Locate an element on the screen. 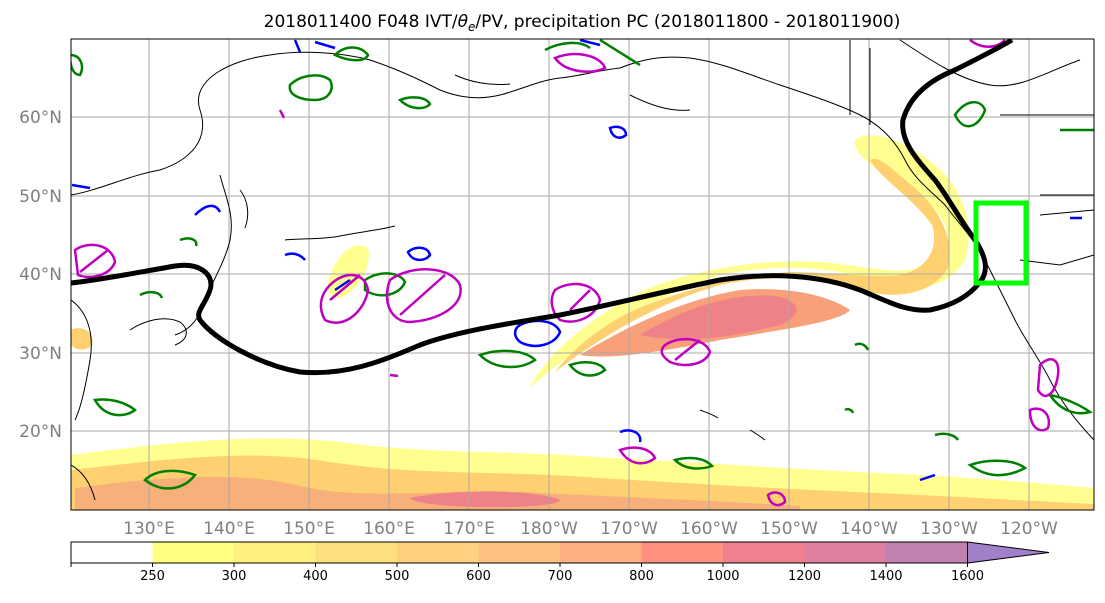  lon-label: 130°E is located at coordinates (149, 529).